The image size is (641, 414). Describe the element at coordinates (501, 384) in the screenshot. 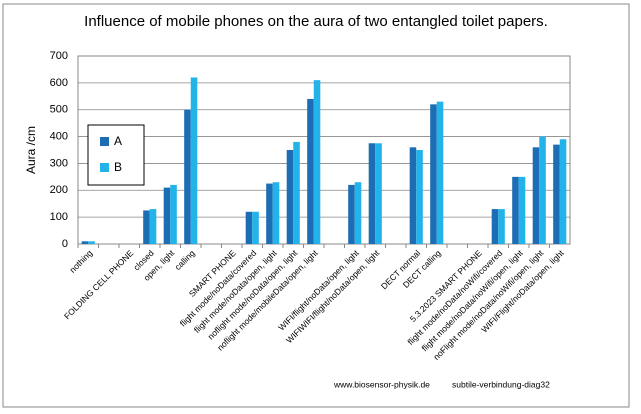

I see `footer-text: subtile-verbindung-diag32` at that location.